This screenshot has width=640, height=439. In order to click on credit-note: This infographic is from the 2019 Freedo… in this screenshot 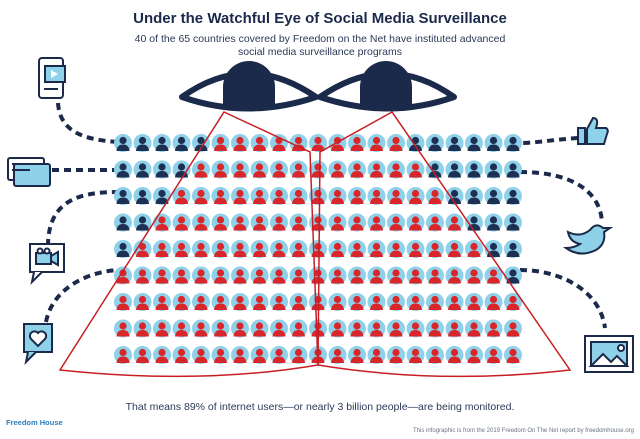, I will do `click(523, 431)`.